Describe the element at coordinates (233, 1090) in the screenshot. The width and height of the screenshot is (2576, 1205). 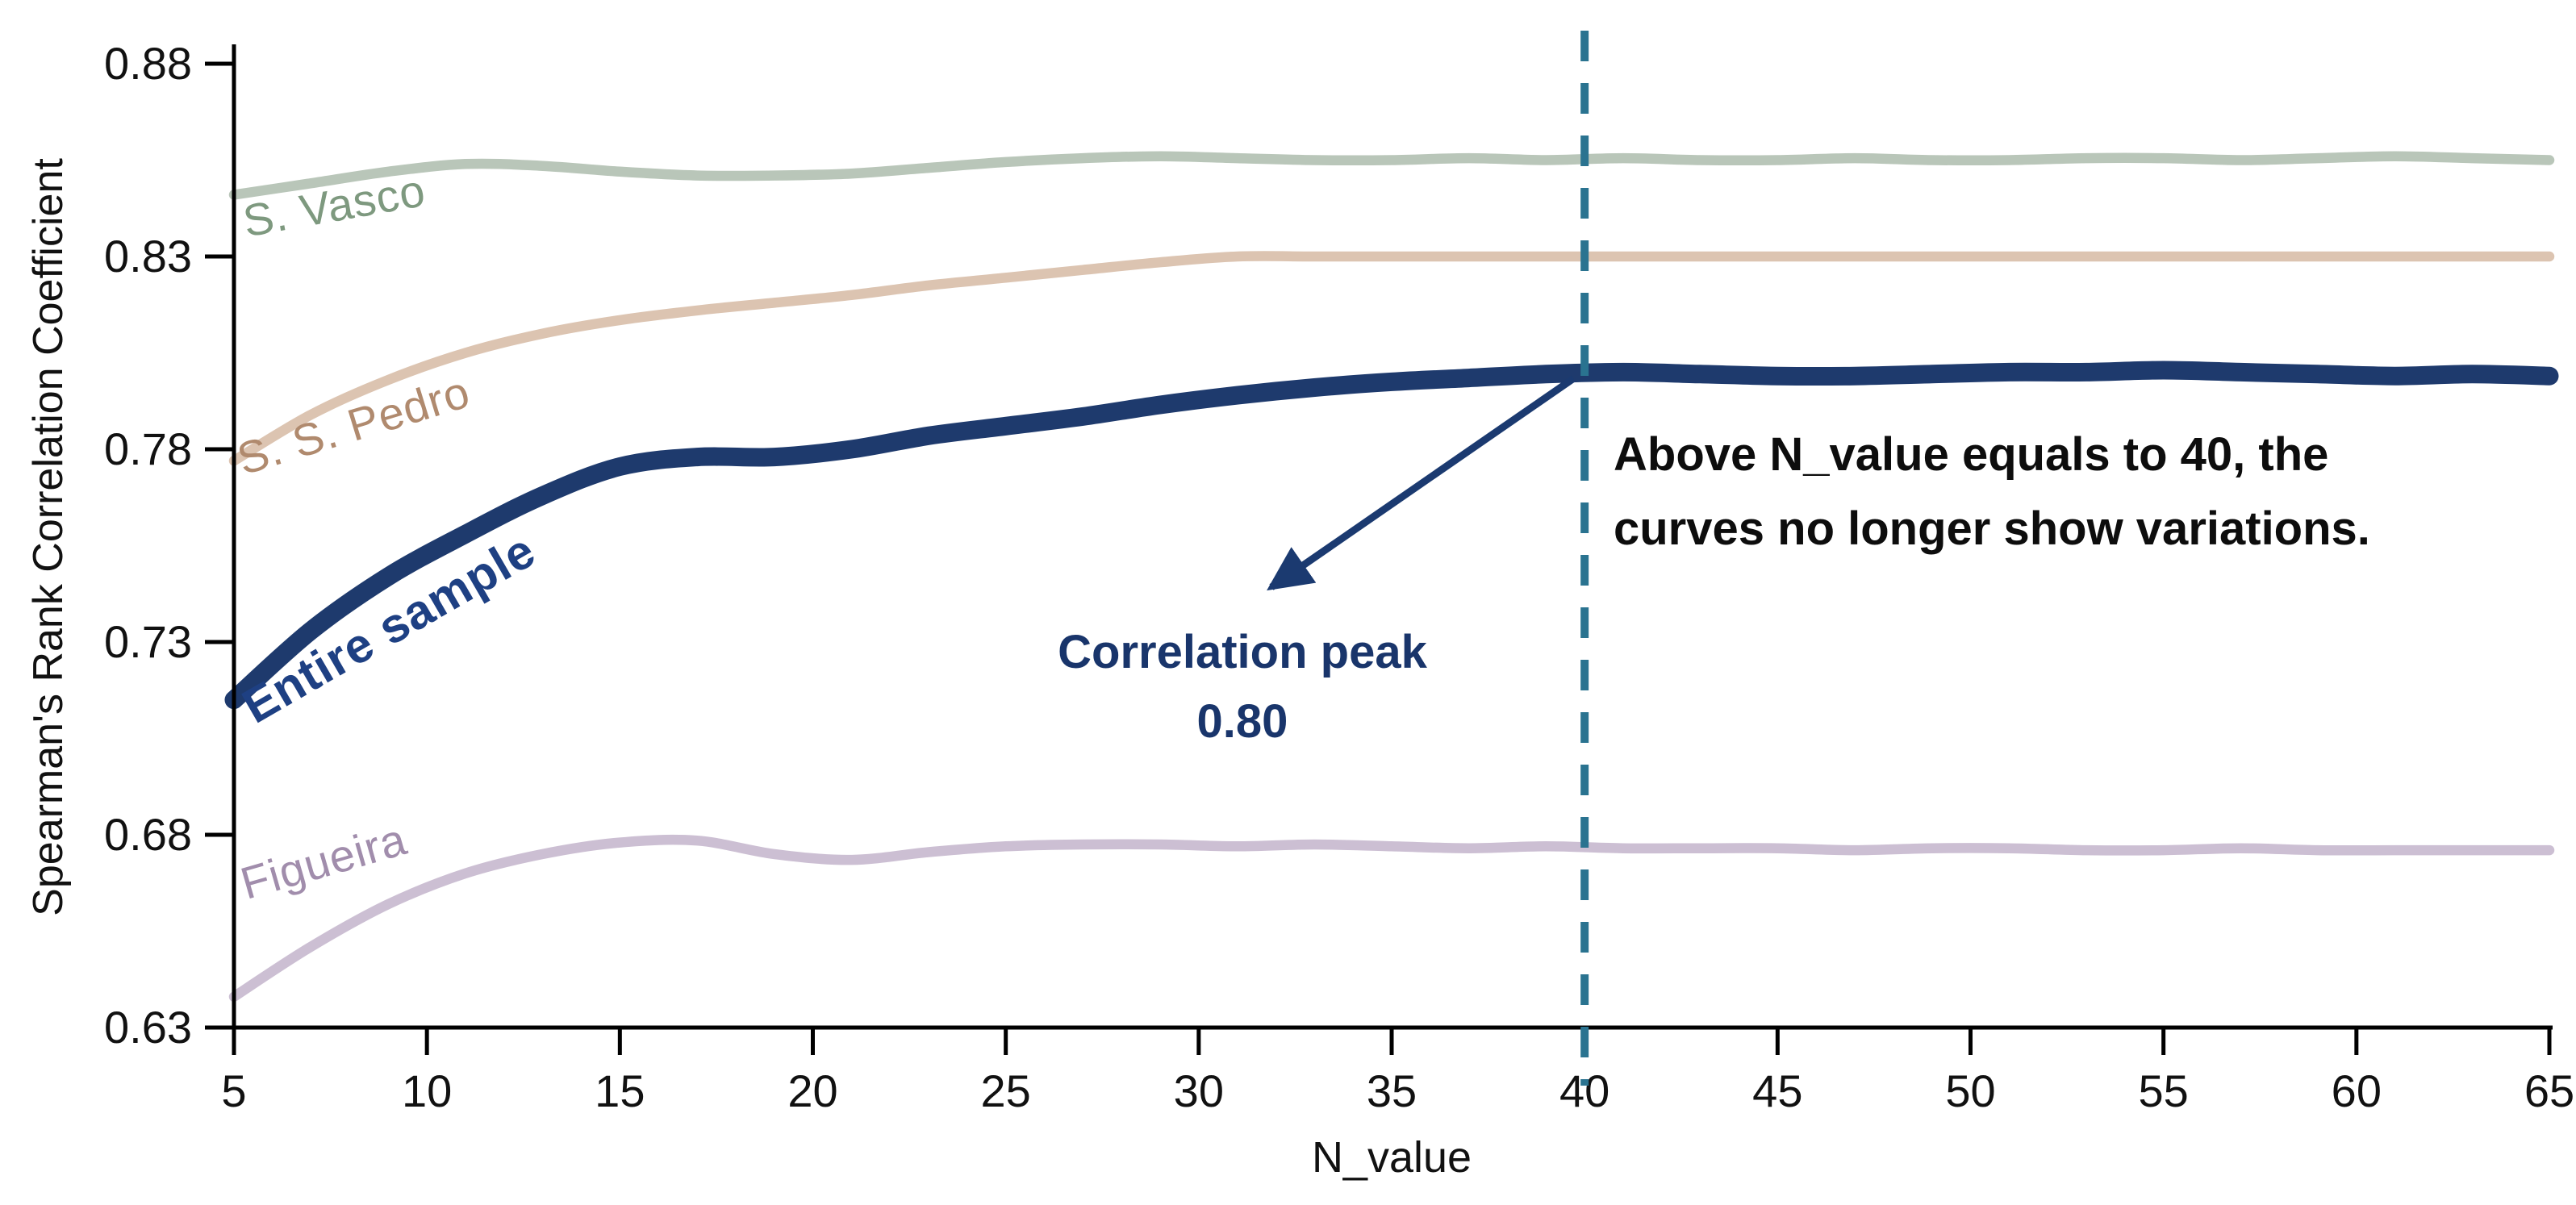
I see `x-tick-label: 5` at that location.